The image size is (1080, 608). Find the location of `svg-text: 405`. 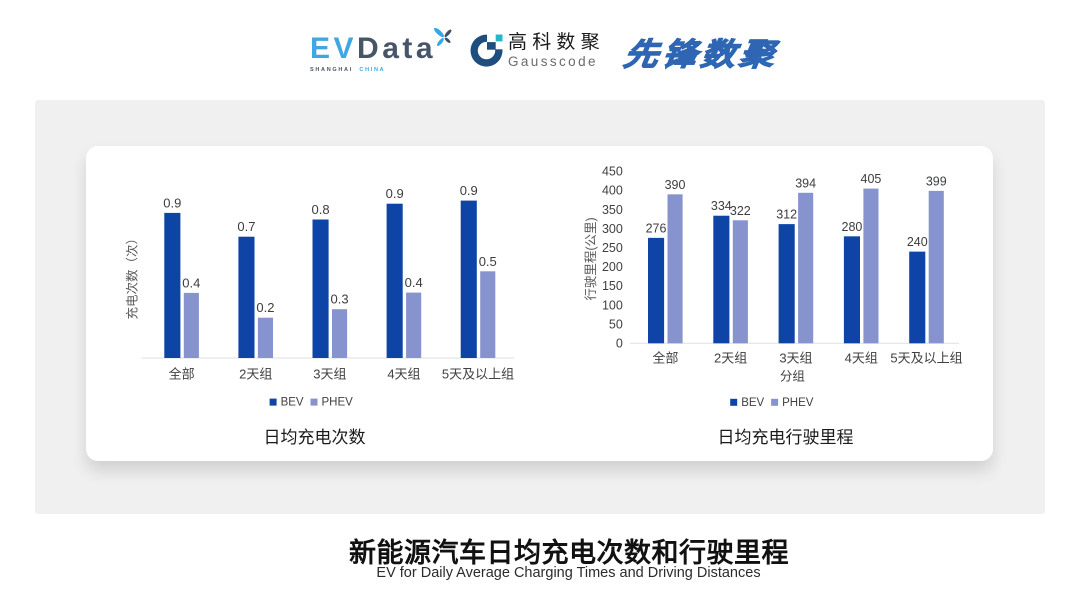

svg-text: 405 is located at coordinates (871, 179).